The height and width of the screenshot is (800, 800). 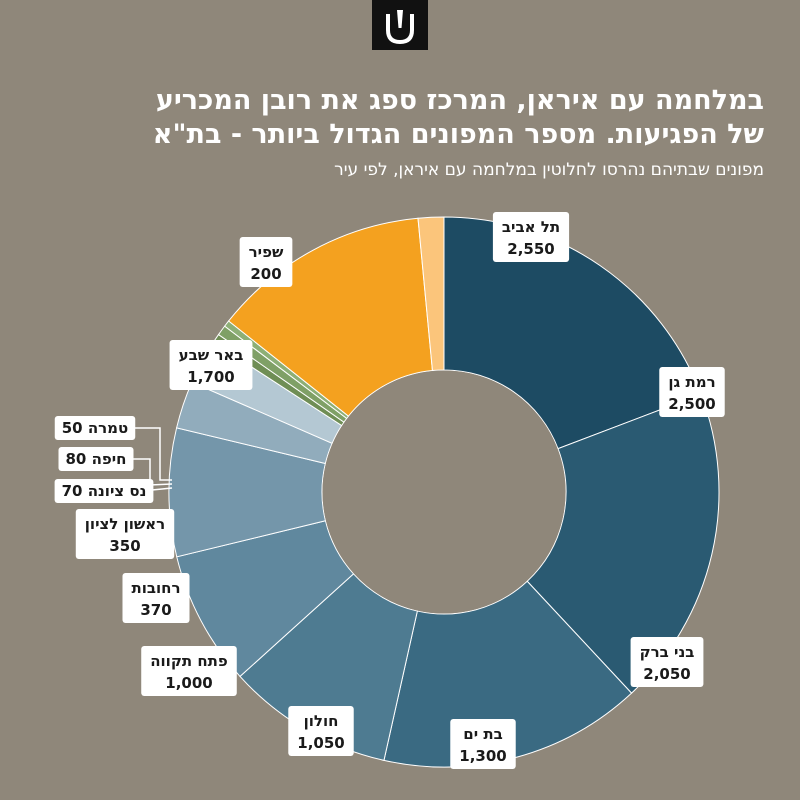 What do you see at coordinates (152, 472) in the screenshot?
I see `leader-line-חיפה` at bounding box center [152, 472].